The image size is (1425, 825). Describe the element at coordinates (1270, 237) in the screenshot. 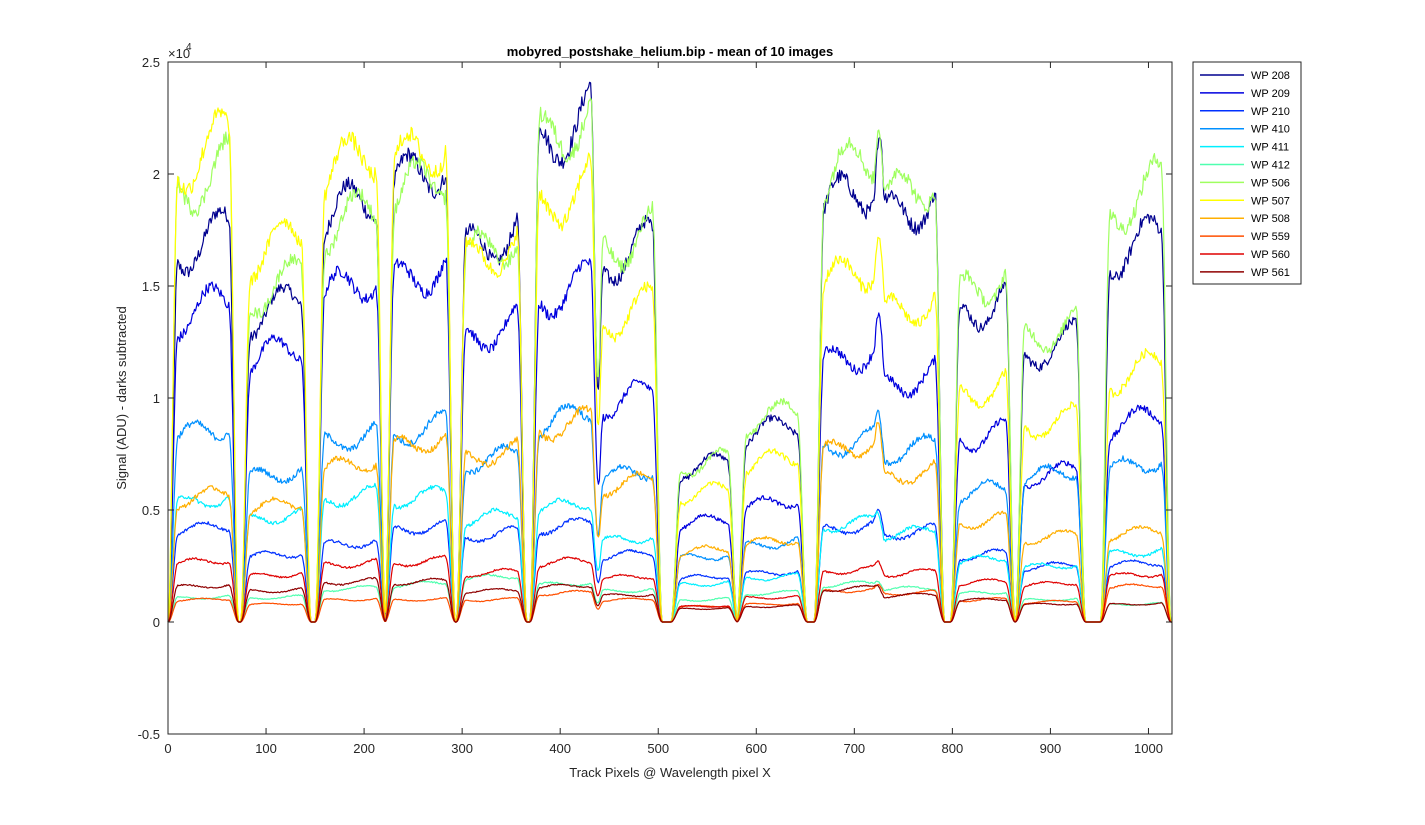

I see `legend-label: WP 559` at that location.